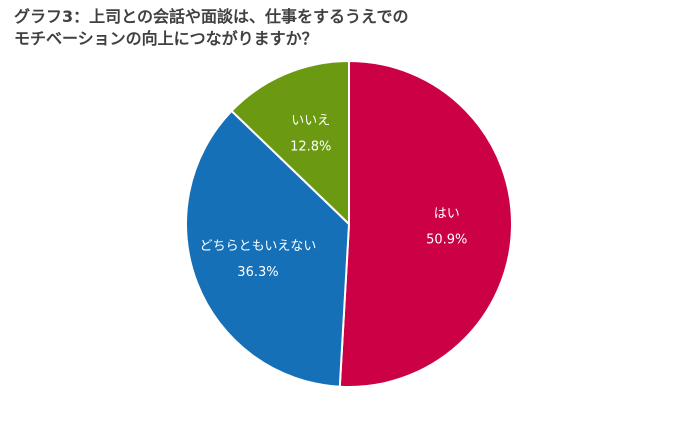 Image resolution: width=700 pixels, height=429 pixels. I want to click on value-label: 50.9%, so click(446, 239).